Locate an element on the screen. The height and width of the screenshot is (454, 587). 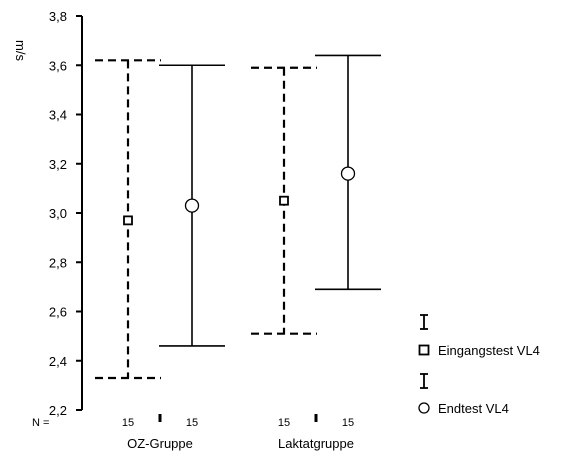
category-labels: OZ-Gruppe Laktatgruppe is located at coordinates (240, 432).